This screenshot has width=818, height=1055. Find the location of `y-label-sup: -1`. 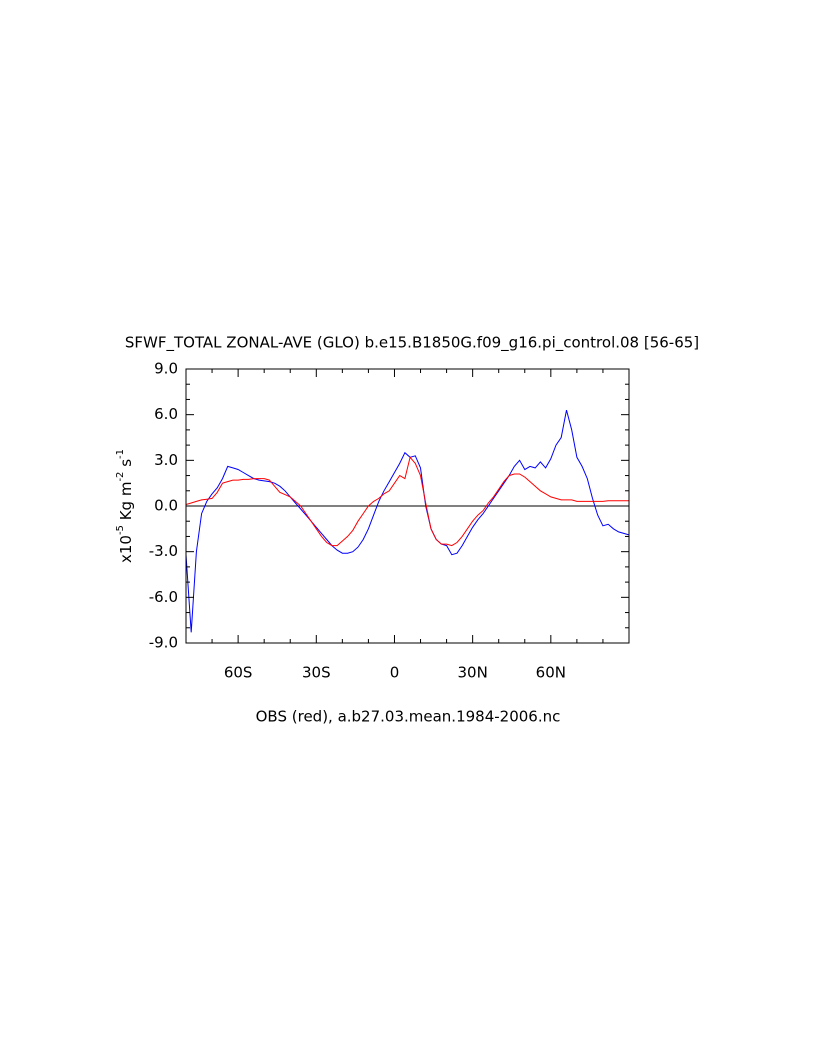

y-label-sup: -1 is located at coordinates (120, 454).